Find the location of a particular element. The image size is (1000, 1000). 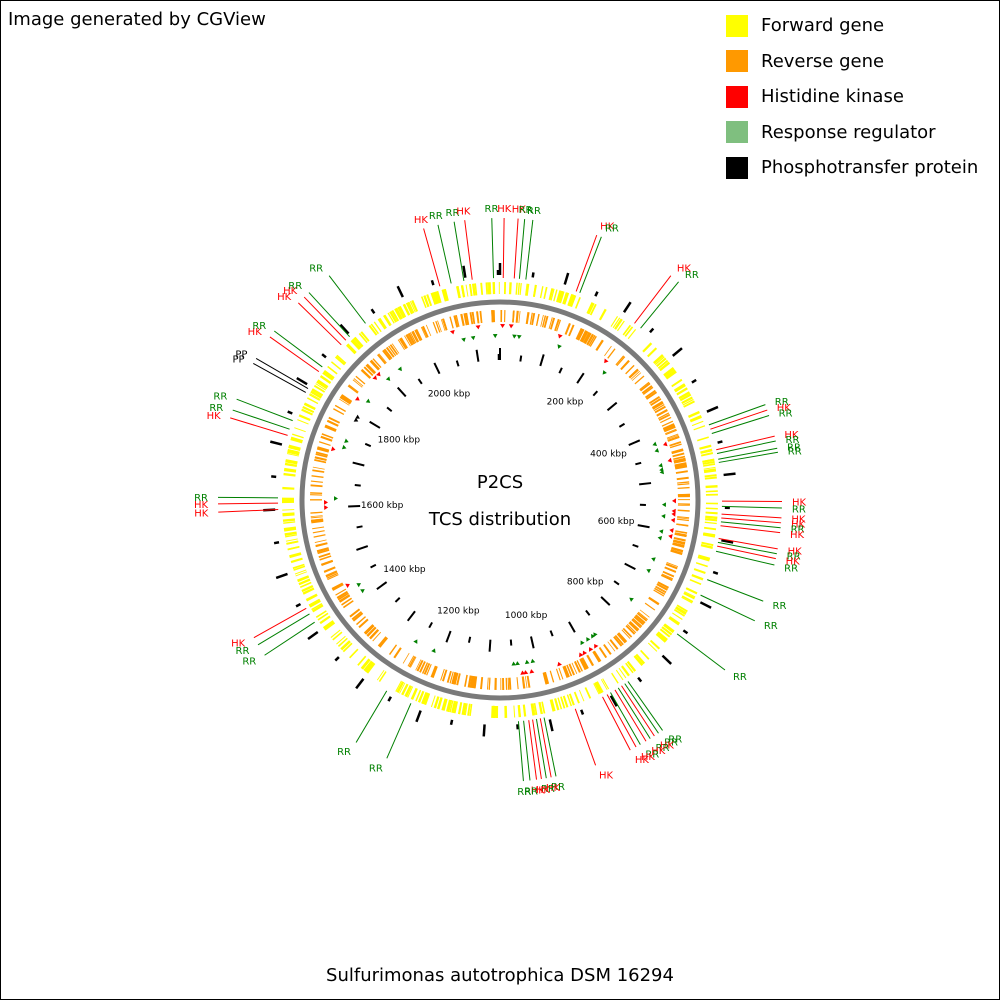

tick-label: 1200 kbp is located at coordinates (458, 611).